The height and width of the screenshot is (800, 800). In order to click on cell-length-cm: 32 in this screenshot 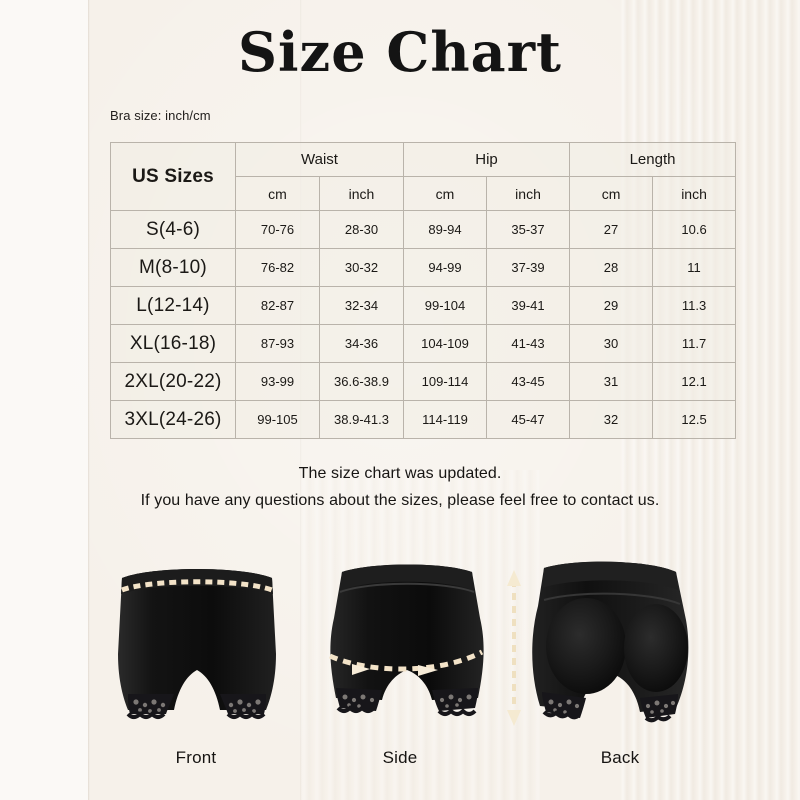, I will do `click(611, 419)`.